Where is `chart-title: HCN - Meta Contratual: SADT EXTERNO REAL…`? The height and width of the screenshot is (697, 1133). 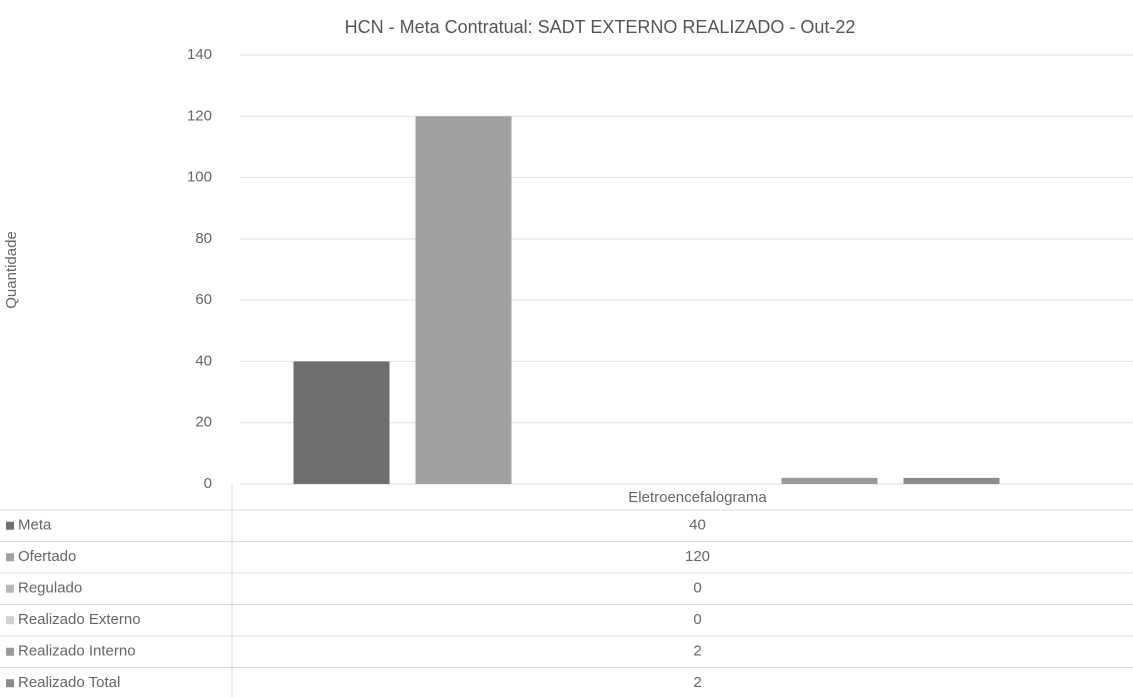
chart-title: HCN - Meta Contratual: SADT EXTERNO REAL… is located at coordinates (600, 27).